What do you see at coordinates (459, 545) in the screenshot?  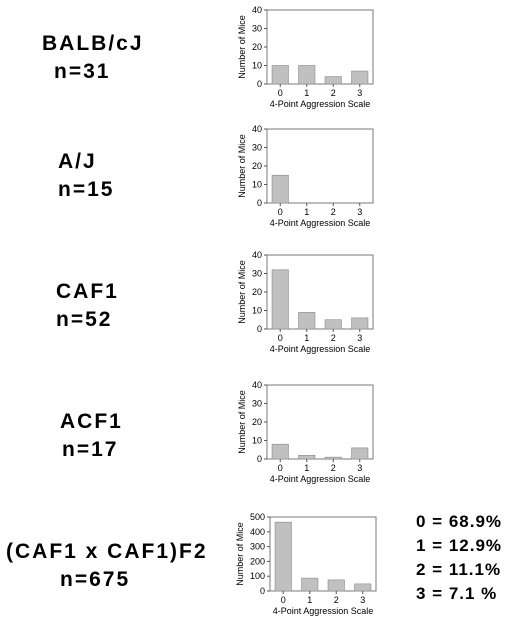 I see `pct-score-1: 1 = 12.9%` at bounding box center [459, 545].